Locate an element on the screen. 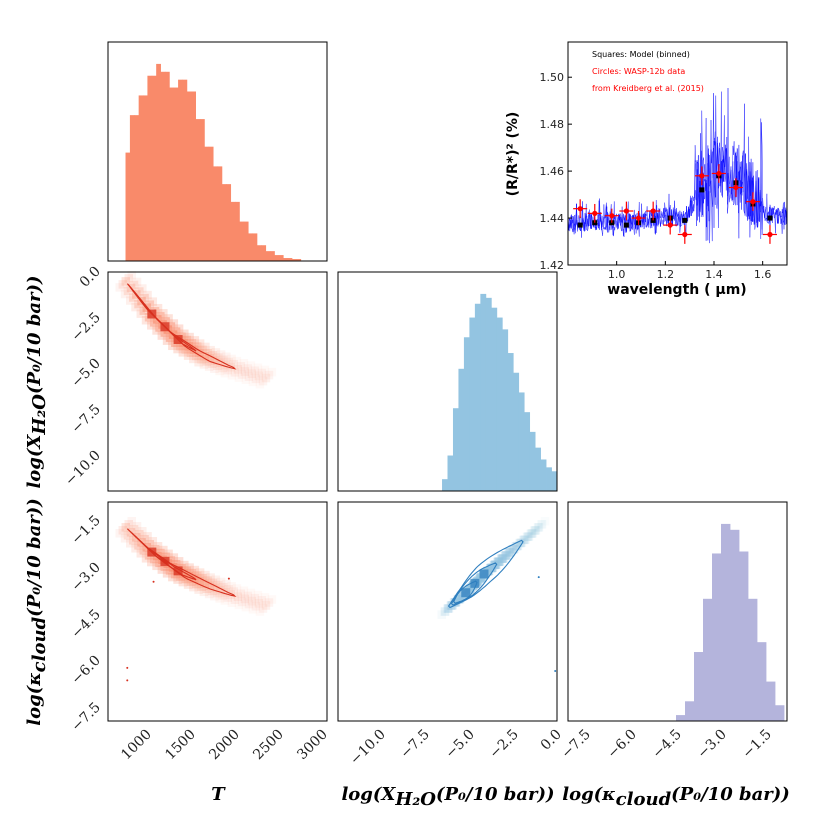 The image size is (830, 830). x-label-cloud-sub: cloud is located at coordinates (644, 799).